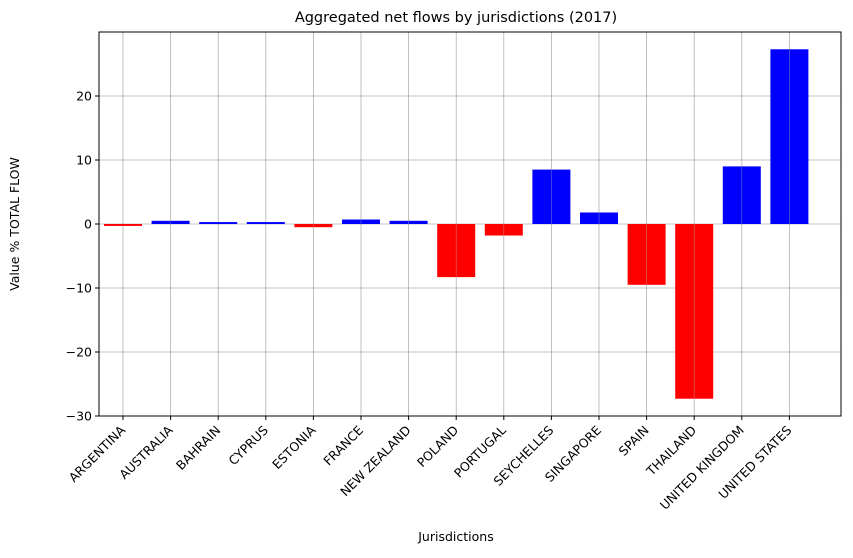 The image size is (853, 558). I want to click on y-tick-label: 20, so click(84, 96).